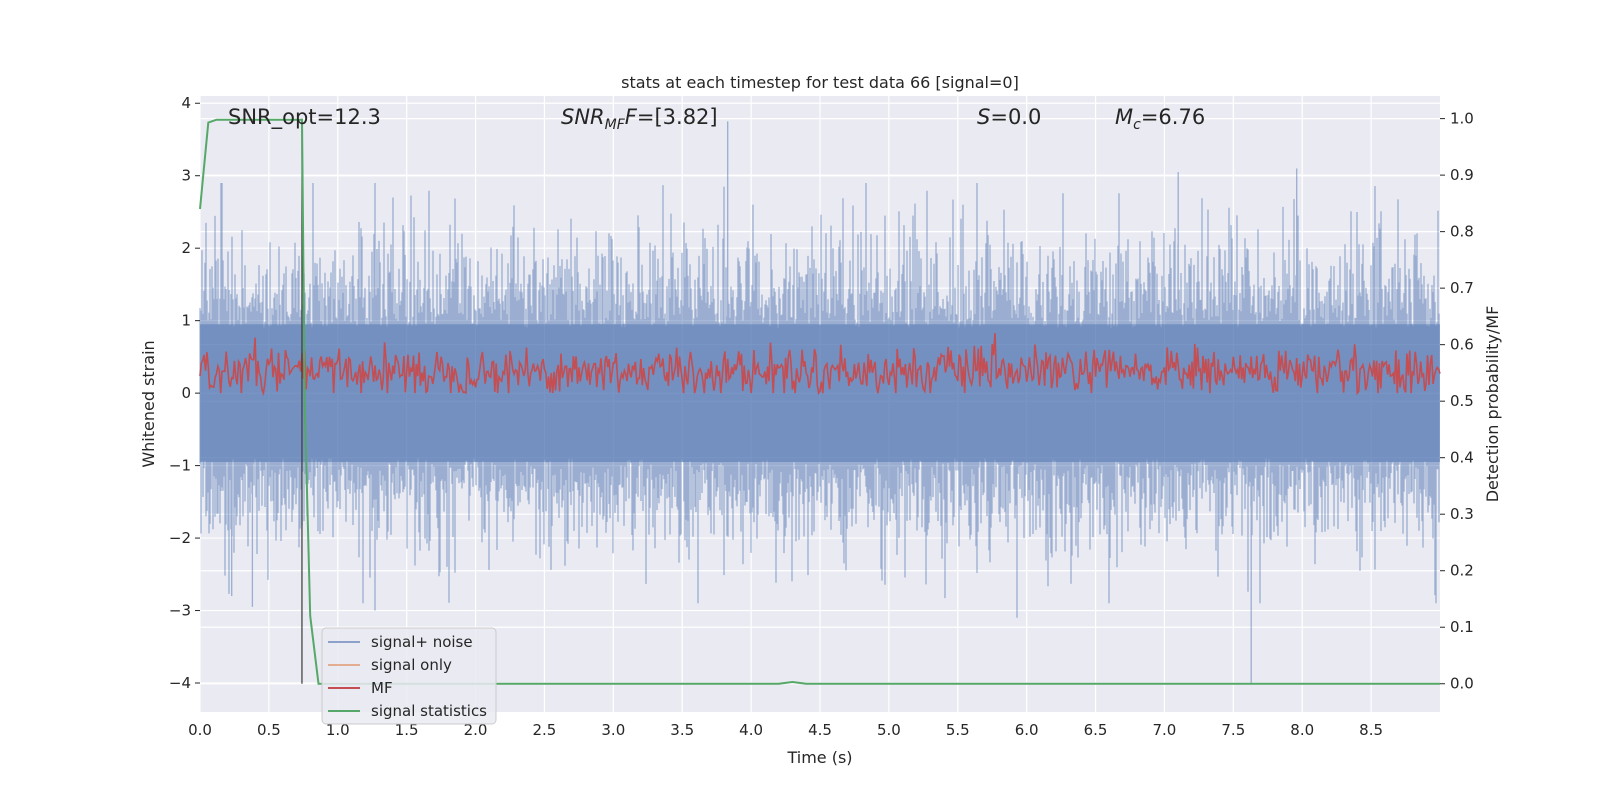 The image size is (1600, 800). What do you see at coordinates (1371, 730) in the screenshot?
I see `x-tick-label: 8.5` at bounding box center [1371, 730].